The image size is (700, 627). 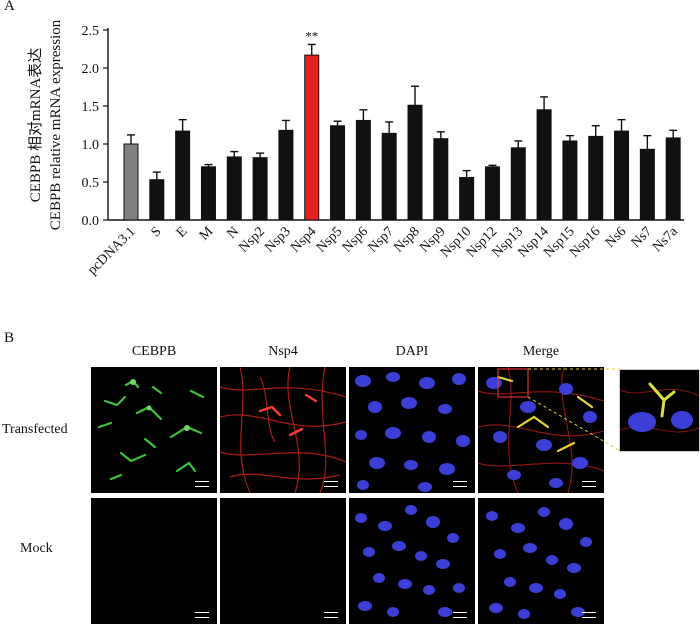 I want to click on y-tick-label: 2.0, so click(x=91, y=69).